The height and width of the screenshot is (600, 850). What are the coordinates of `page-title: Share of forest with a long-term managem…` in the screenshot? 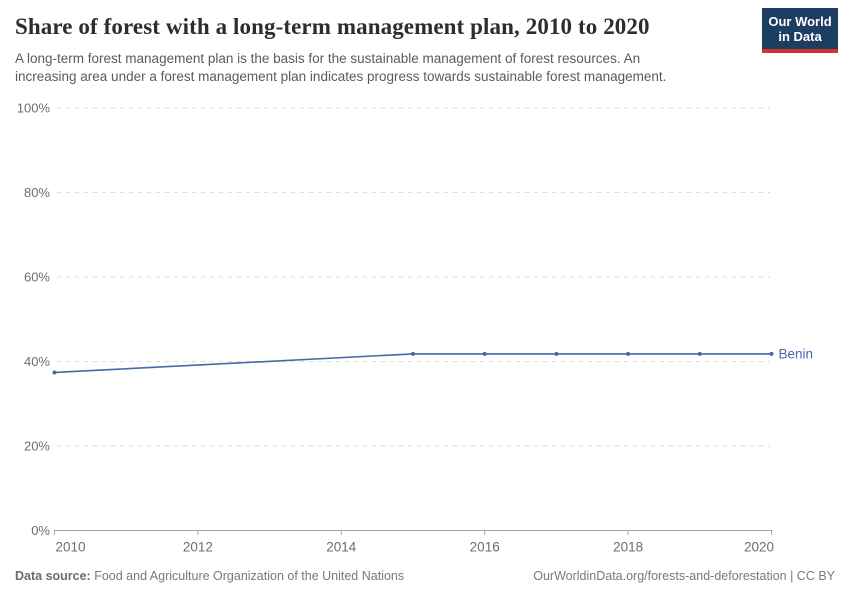 It's located at (332, 26).